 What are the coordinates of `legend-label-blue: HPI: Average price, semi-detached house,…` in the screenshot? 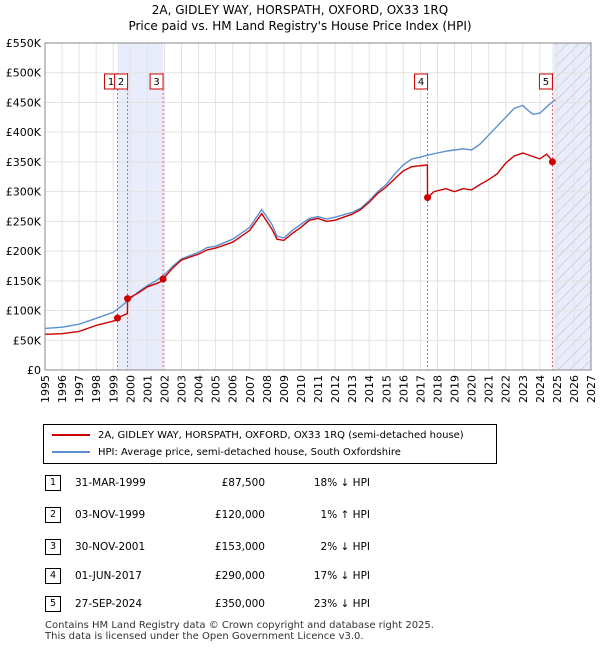 It's located at (249, 452).